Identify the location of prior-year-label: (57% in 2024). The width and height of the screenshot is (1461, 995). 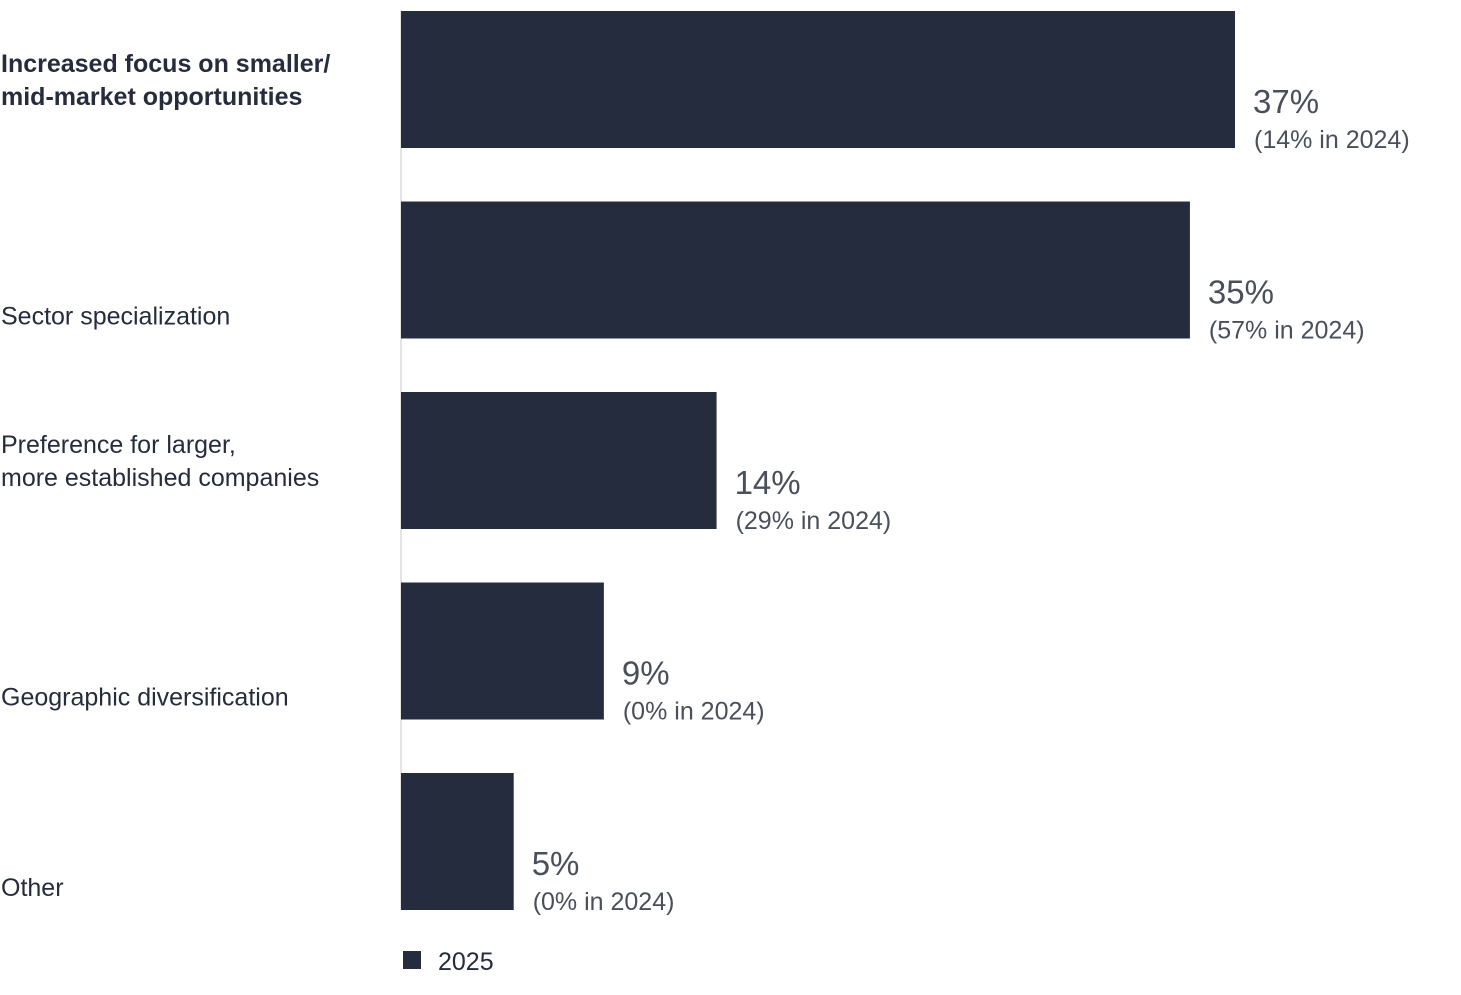
(1287, 331).